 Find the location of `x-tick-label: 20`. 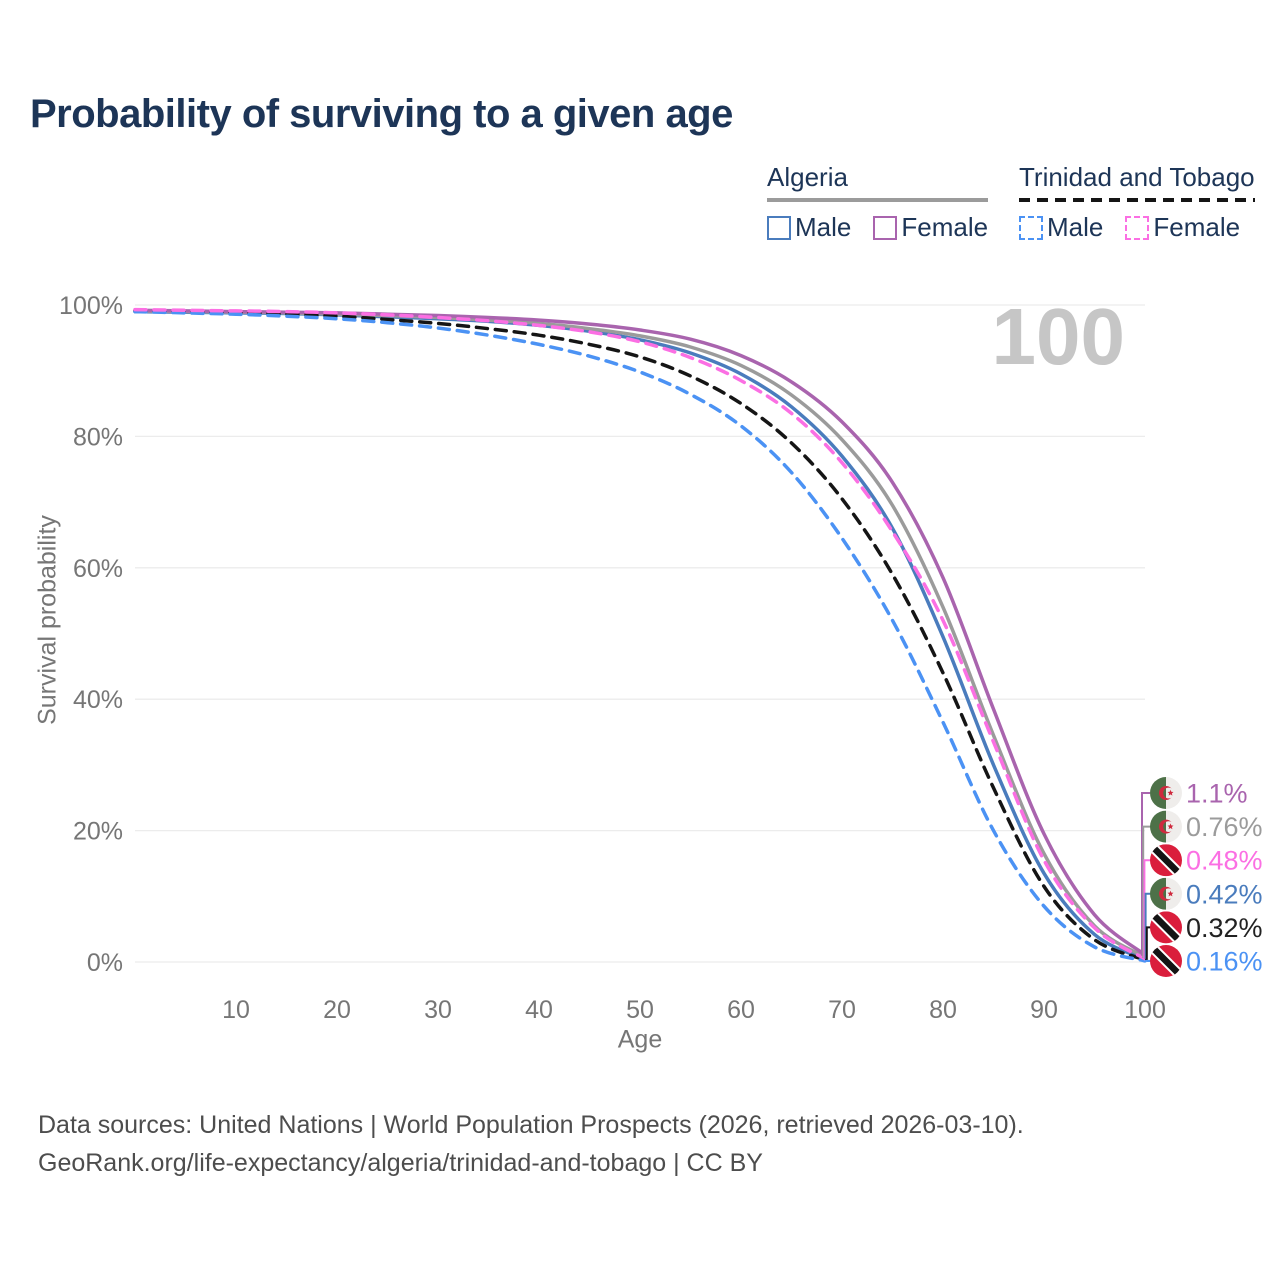

x-tick-label: 20 is located at coordinates (337, 1010).